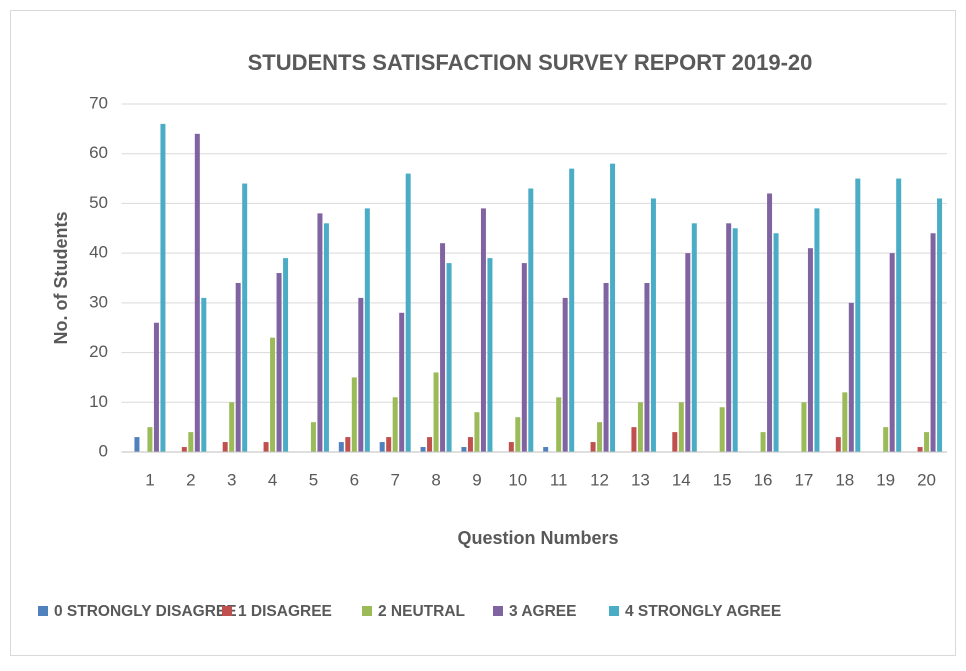 The image size is (966, 671). What do you see at coordinates (537, 538) in the screenshot?
I see `x-axis-label: Question Numbers` at bounding box center [537, 538].